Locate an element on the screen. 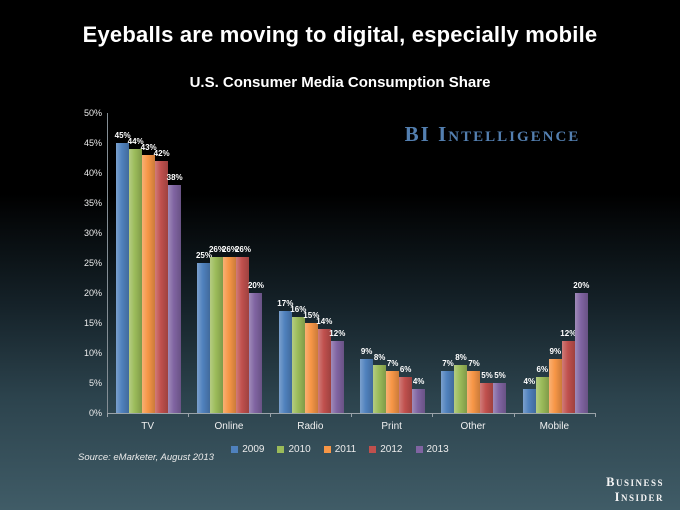 The height and width of the screenshot is (510, 680). y-tick-label: 25% is located at coordinates (92, 263).